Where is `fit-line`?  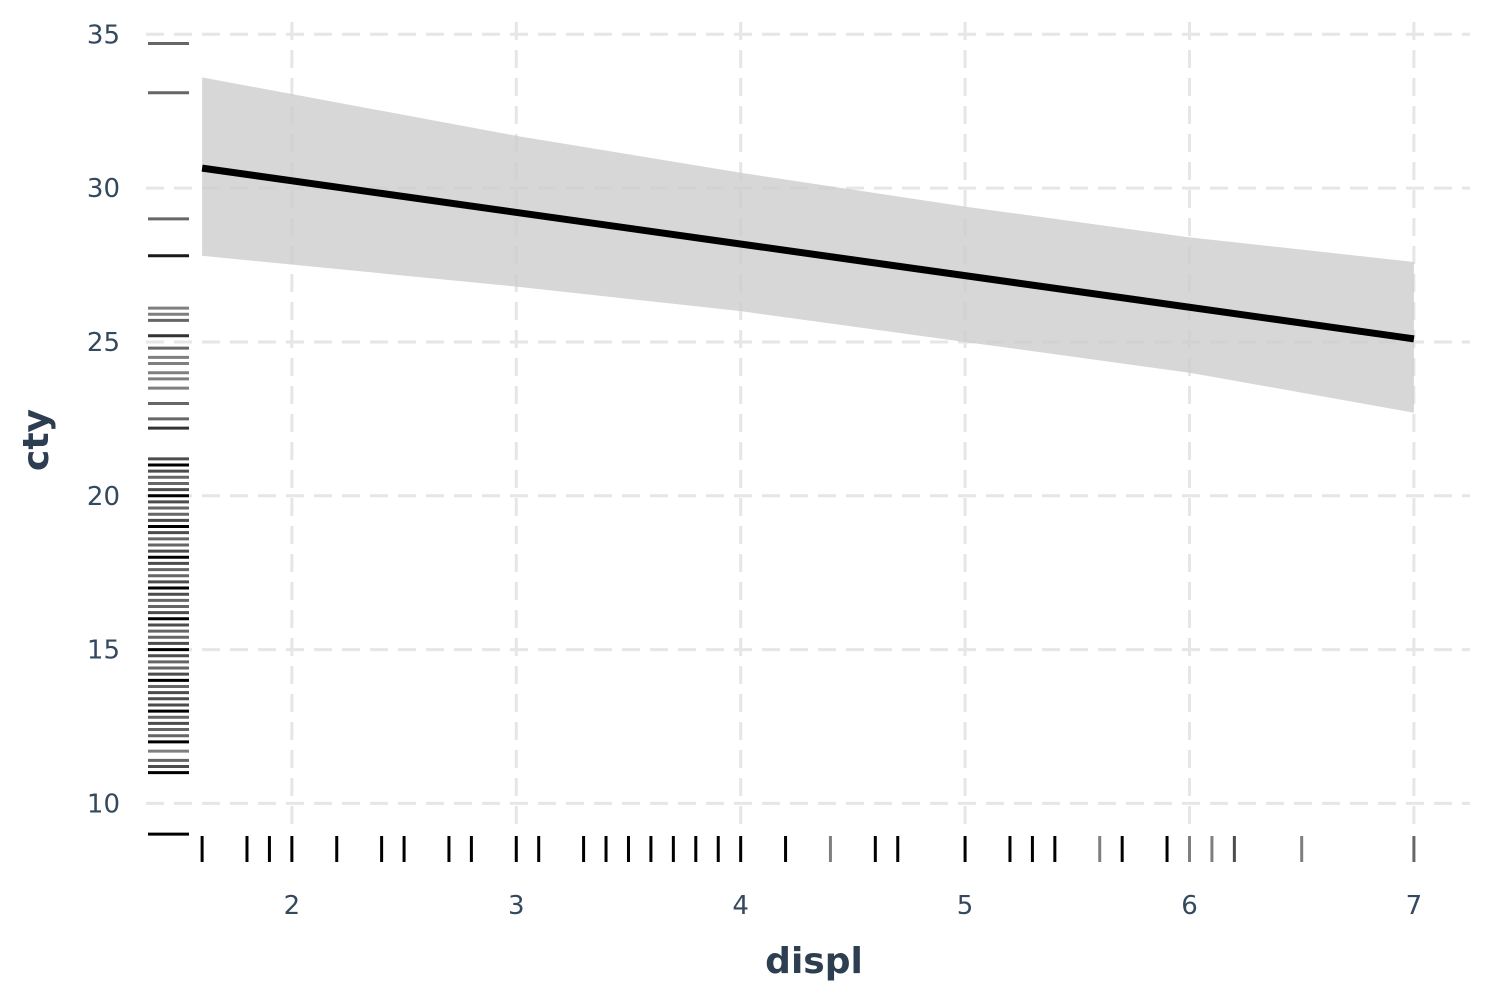 fit-line is located at coordinates (808, 253).